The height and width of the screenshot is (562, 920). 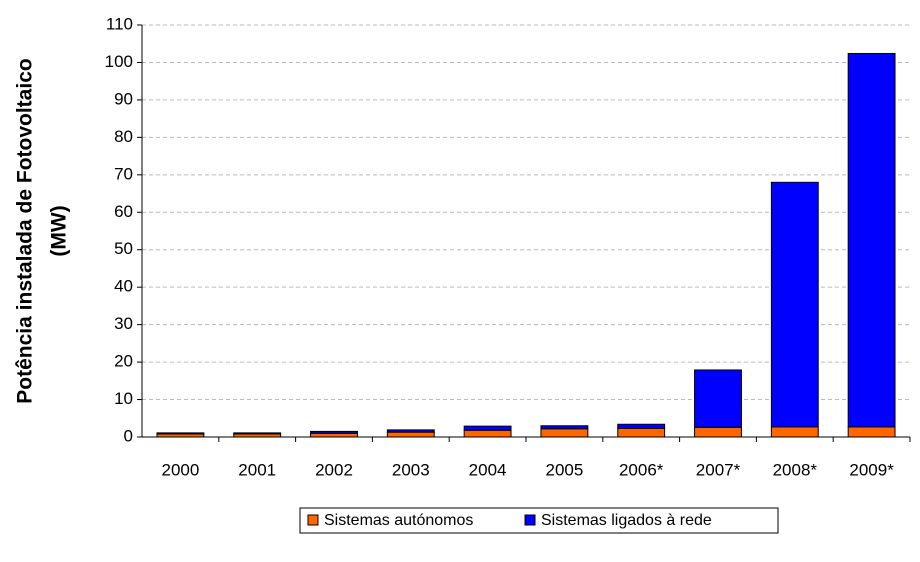 What do you see at coordinates (257, 469) in the screenshot?
I see `x-tick-label: 2001` at bounding box center [257, 469].